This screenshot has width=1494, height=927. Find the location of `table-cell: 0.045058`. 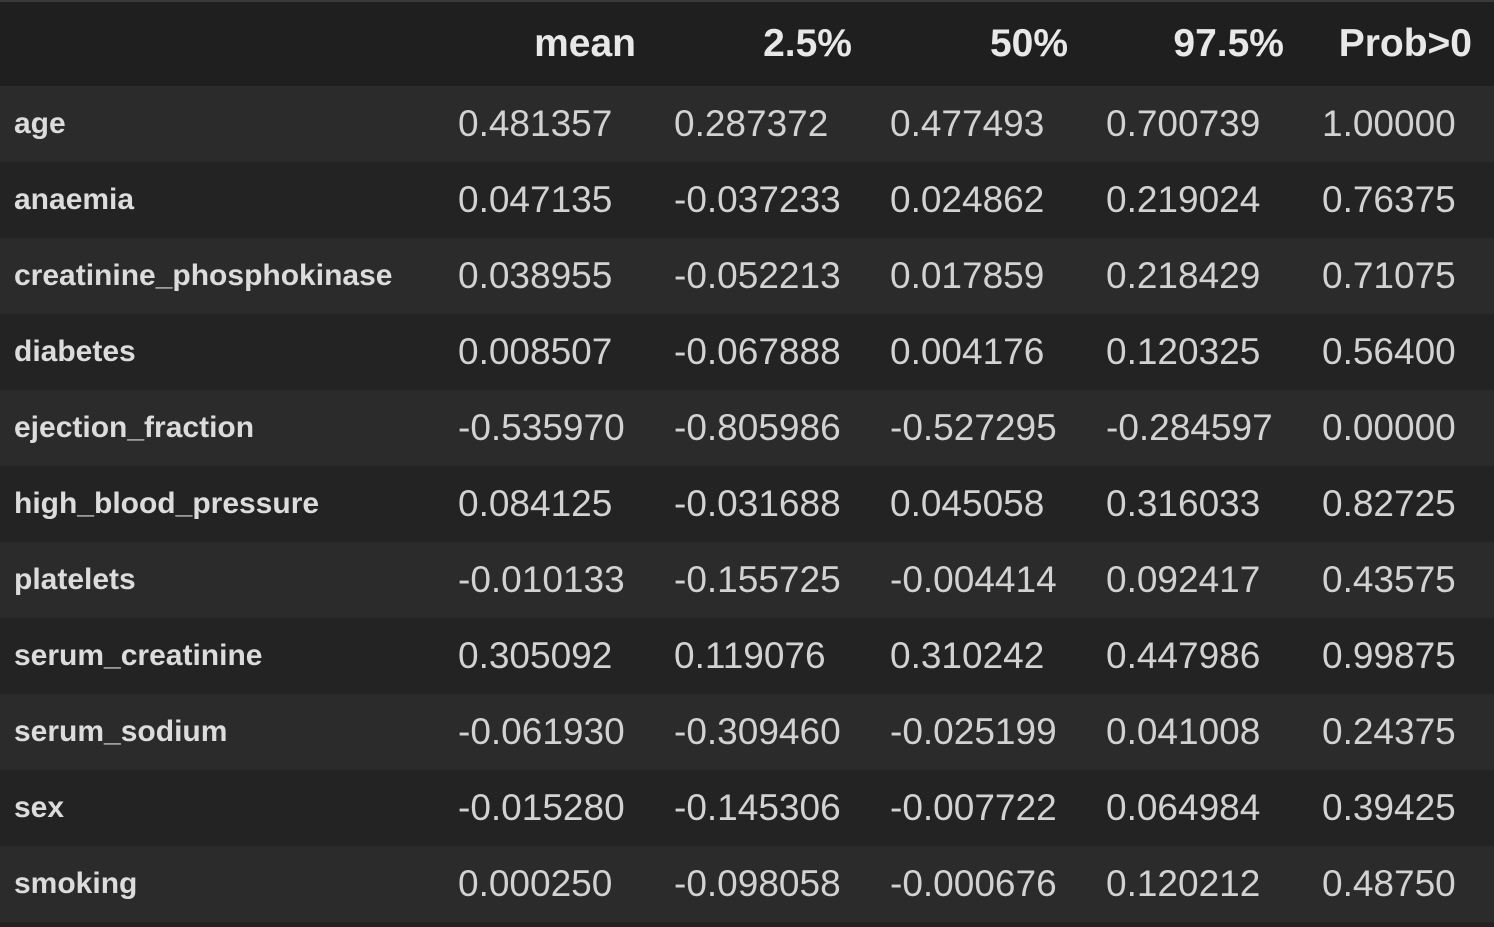

table-cell: 0.045058 is located at coordinates (967, 503).